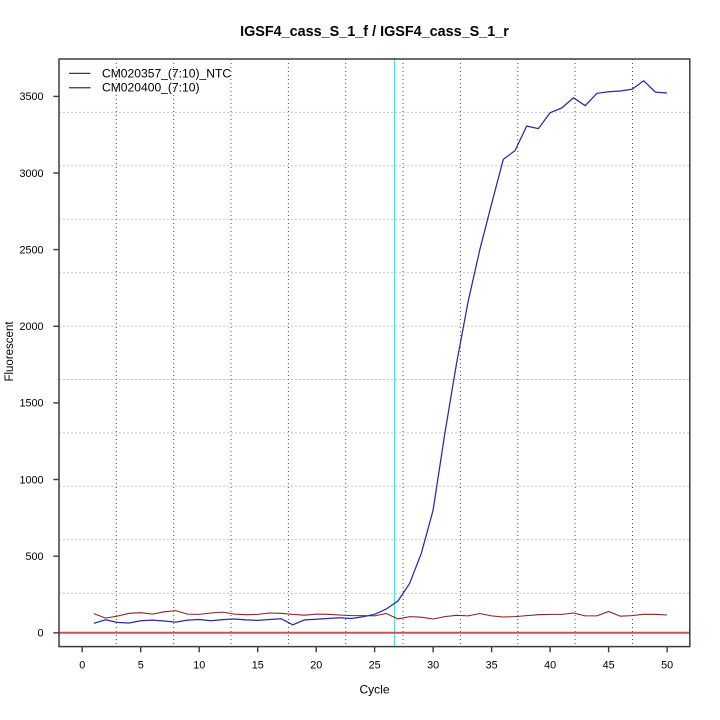  I want to click on svg-text: 500, so click(34, 557).